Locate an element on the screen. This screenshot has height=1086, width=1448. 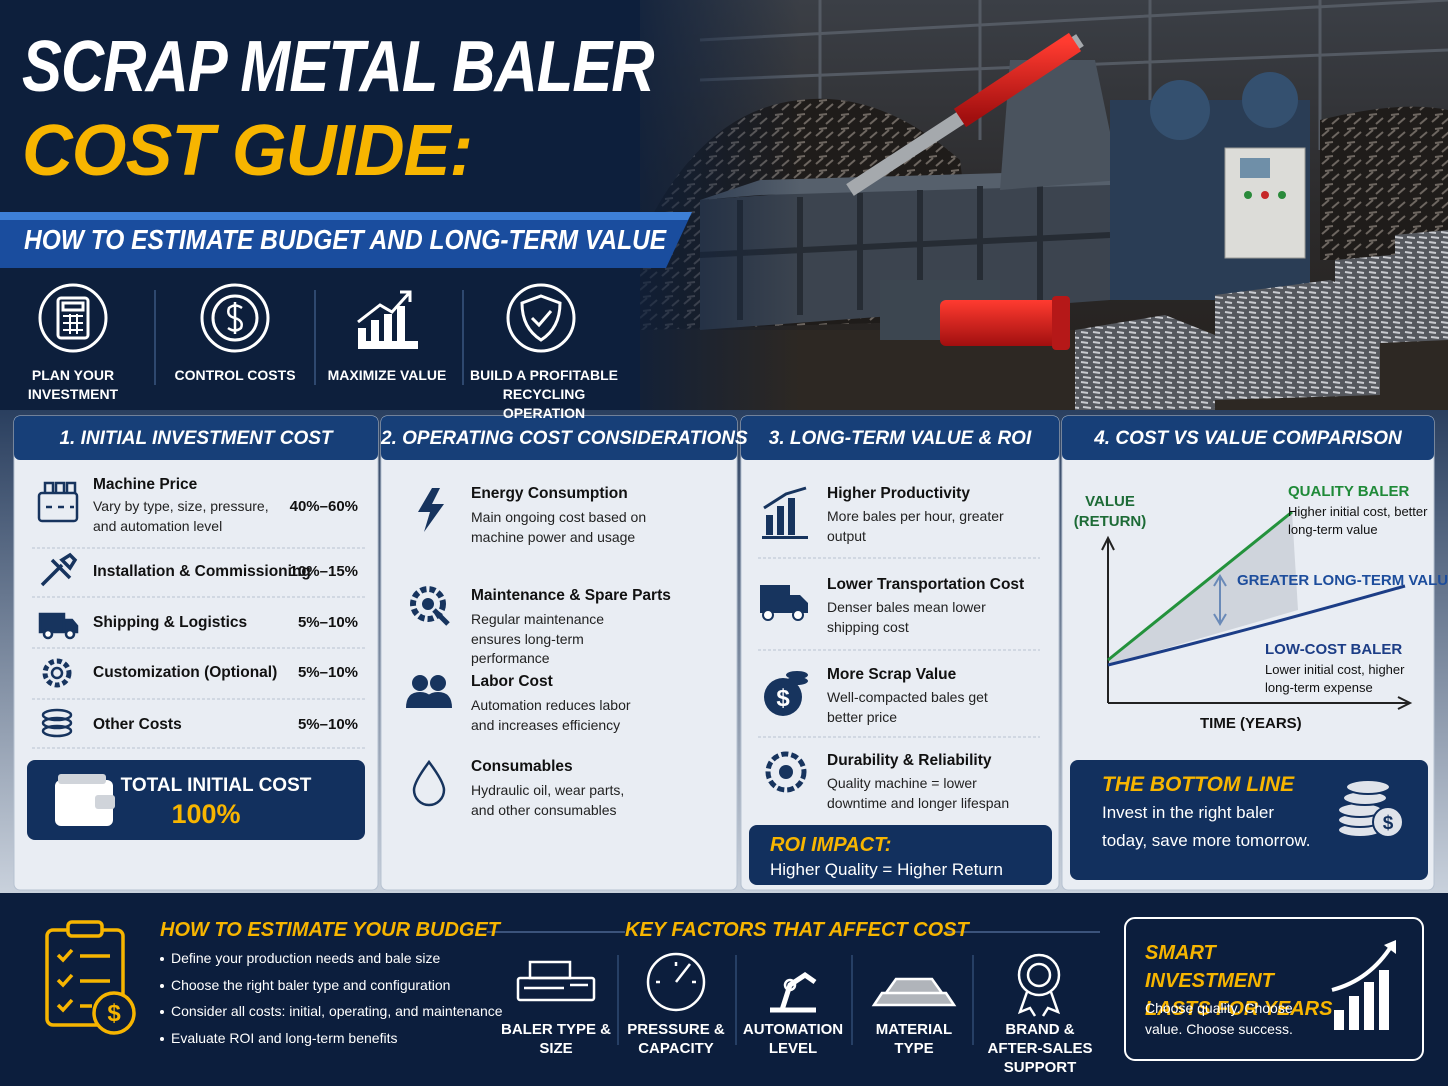
cost-item: Customization (Optional) is located at coordinates (185, 672).